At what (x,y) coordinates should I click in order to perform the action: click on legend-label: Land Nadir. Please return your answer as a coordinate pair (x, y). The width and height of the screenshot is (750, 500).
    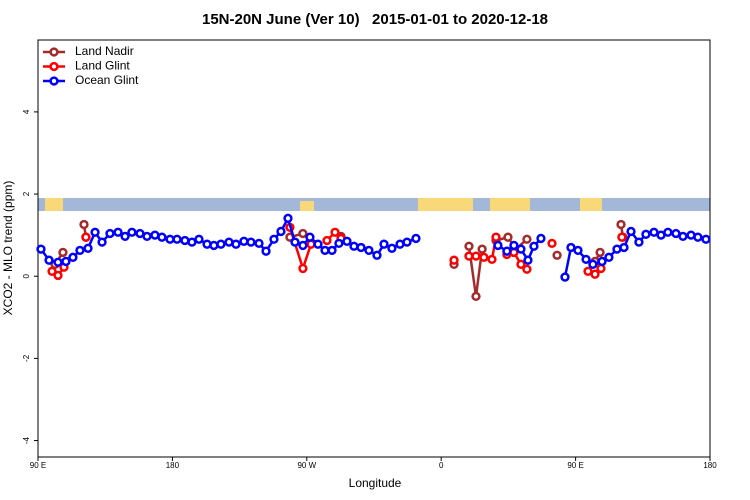
    Looking at the image, I should click on (104, 51).